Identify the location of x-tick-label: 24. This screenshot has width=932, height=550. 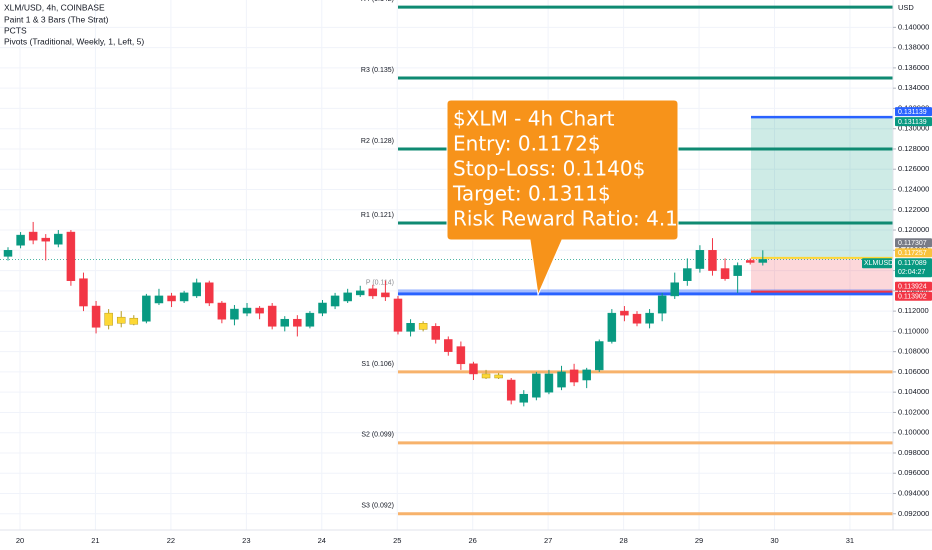
(322, 540).